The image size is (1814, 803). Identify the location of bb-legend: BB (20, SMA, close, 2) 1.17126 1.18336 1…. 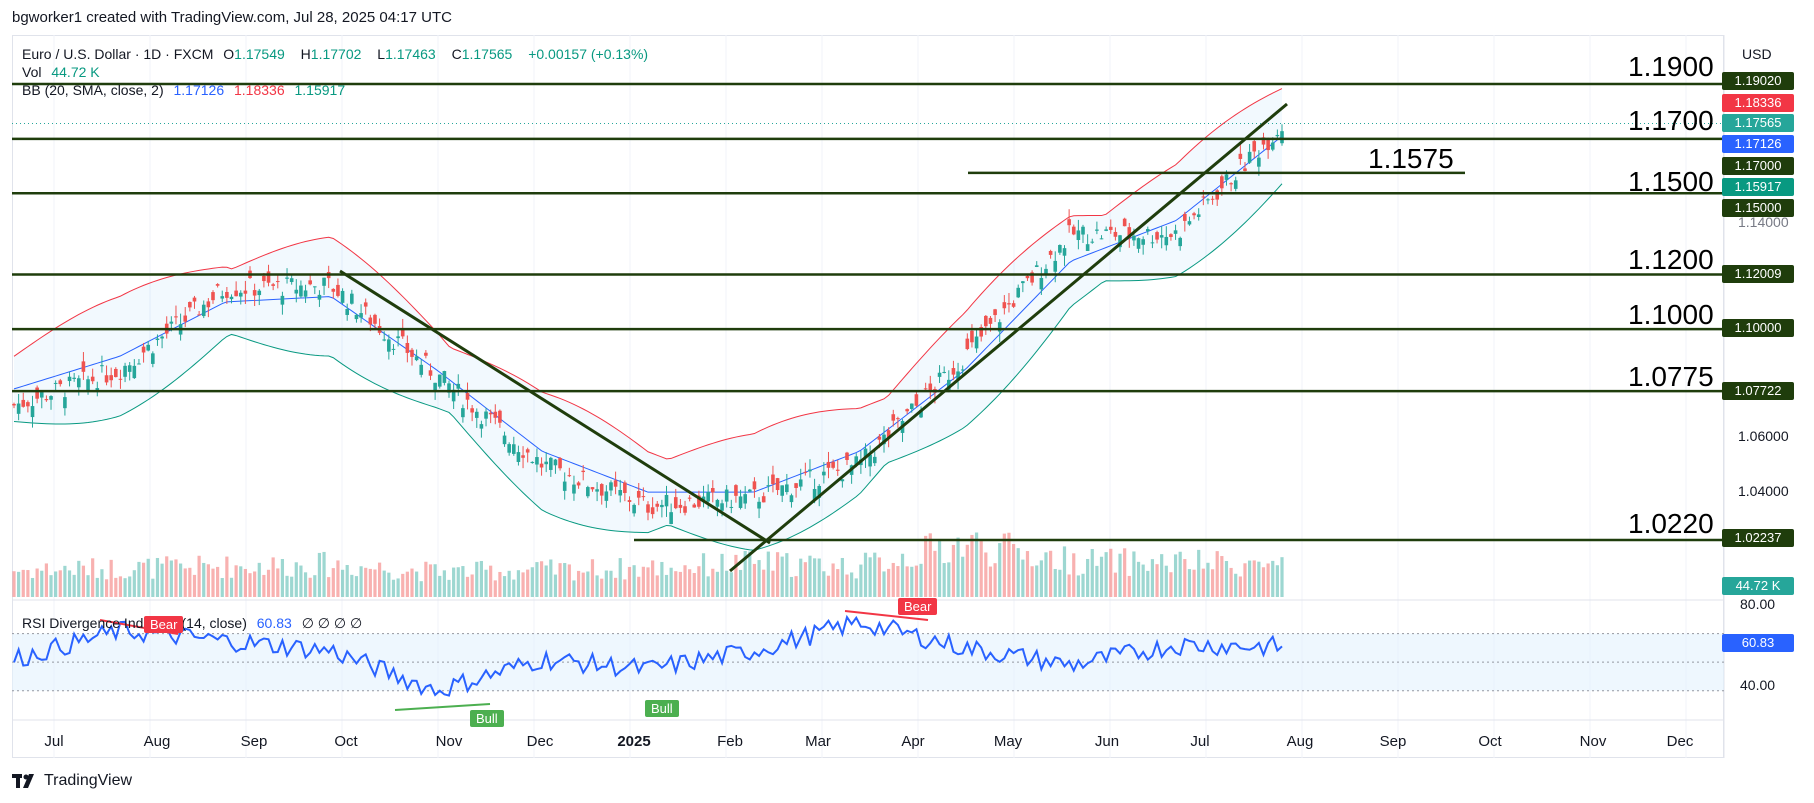
(186, 90).